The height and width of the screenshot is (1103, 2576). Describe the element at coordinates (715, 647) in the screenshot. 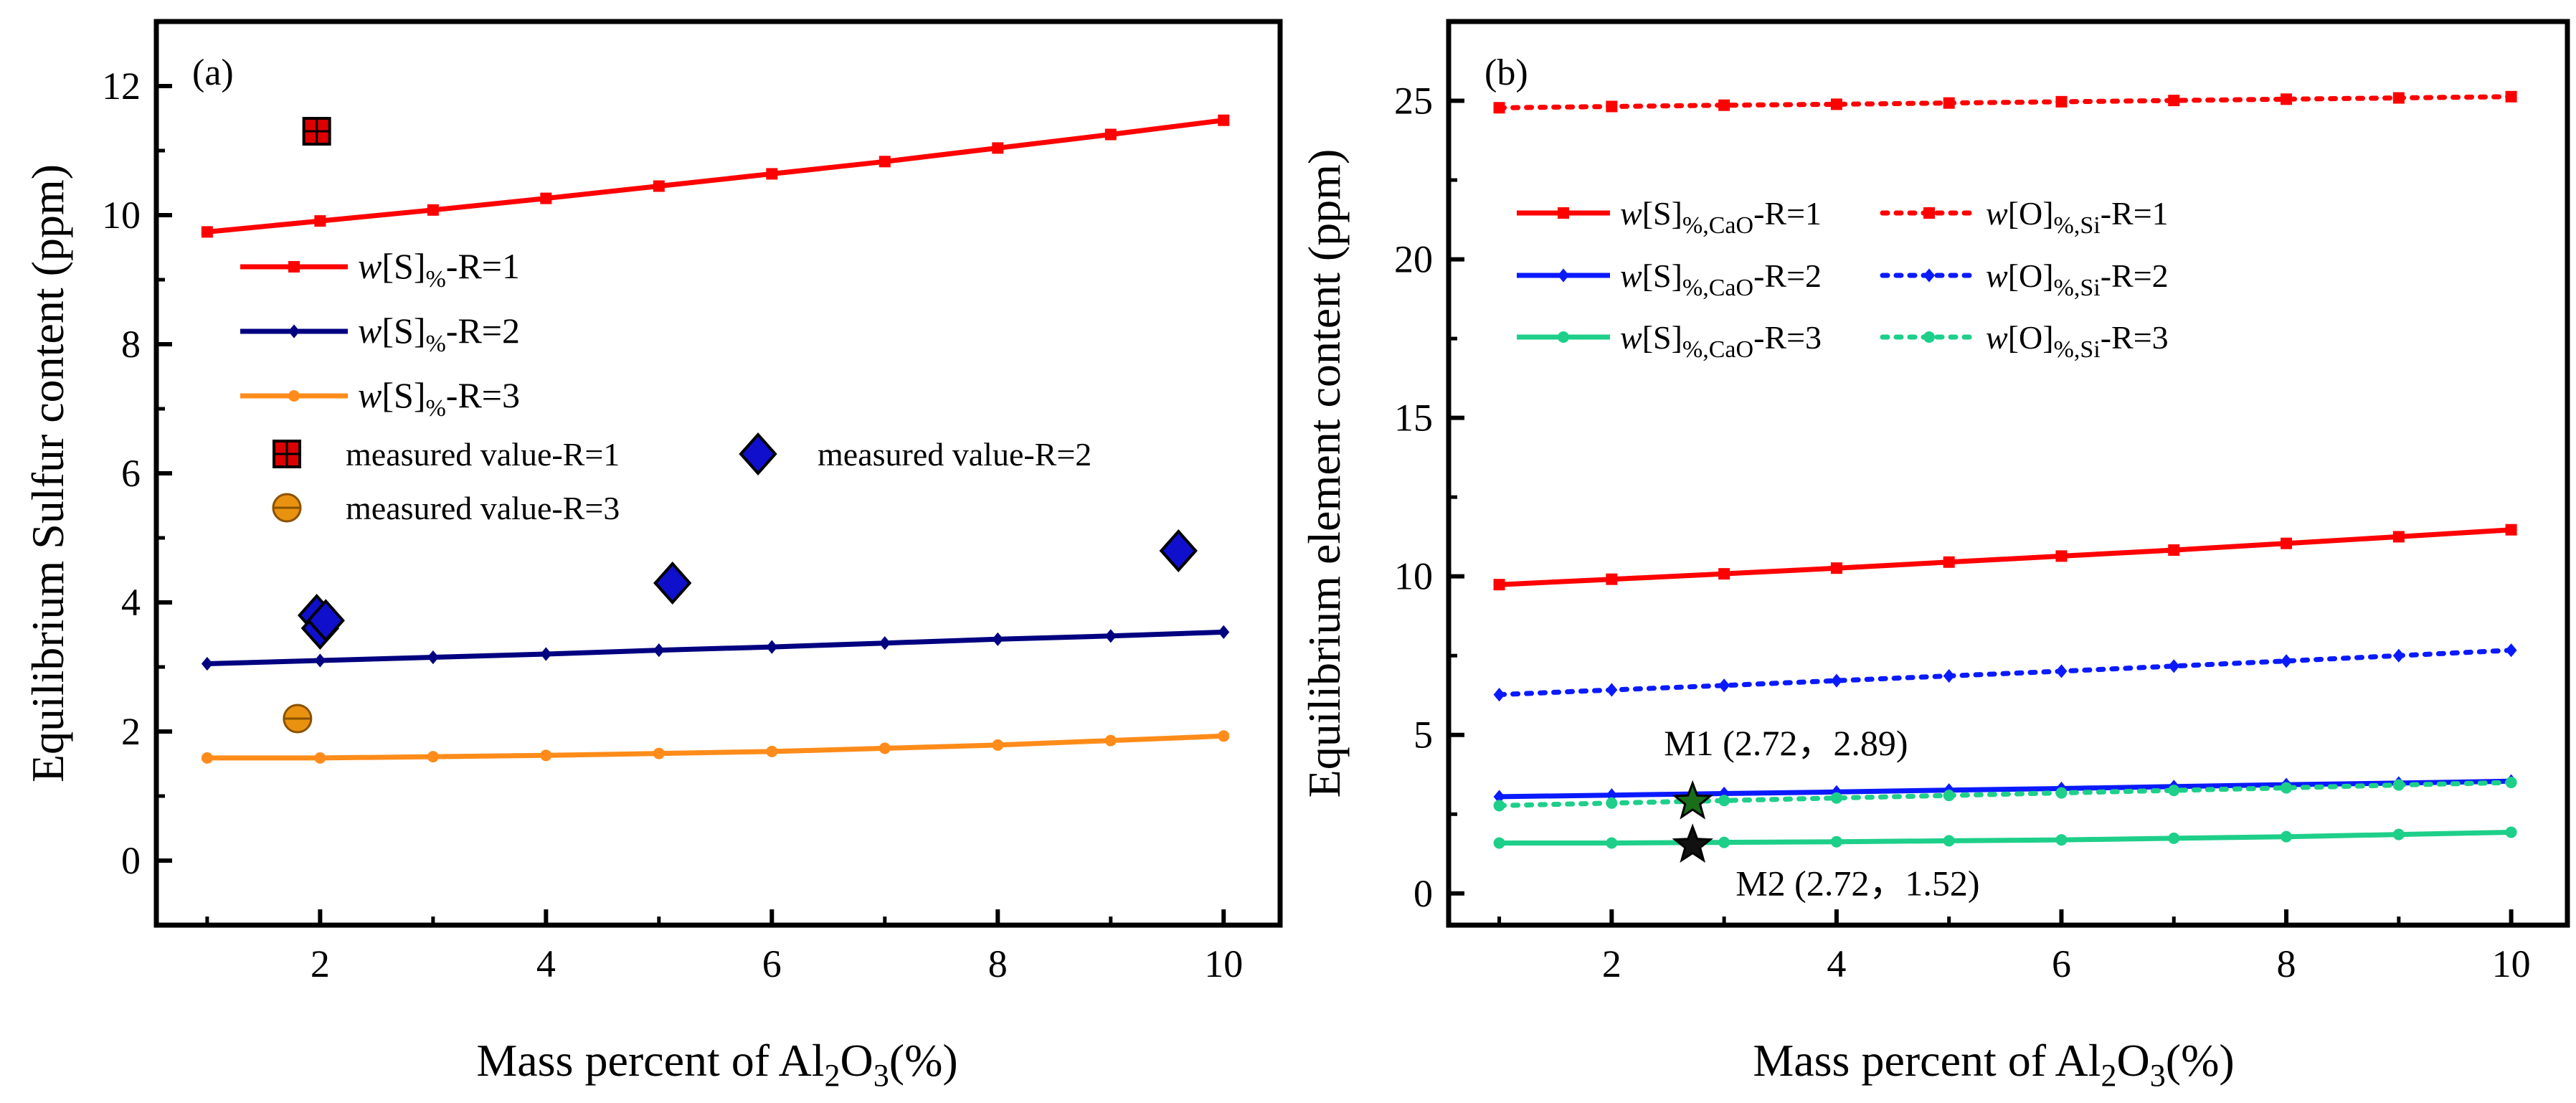

I see `series-line-w[S]%-R=2` at that location.